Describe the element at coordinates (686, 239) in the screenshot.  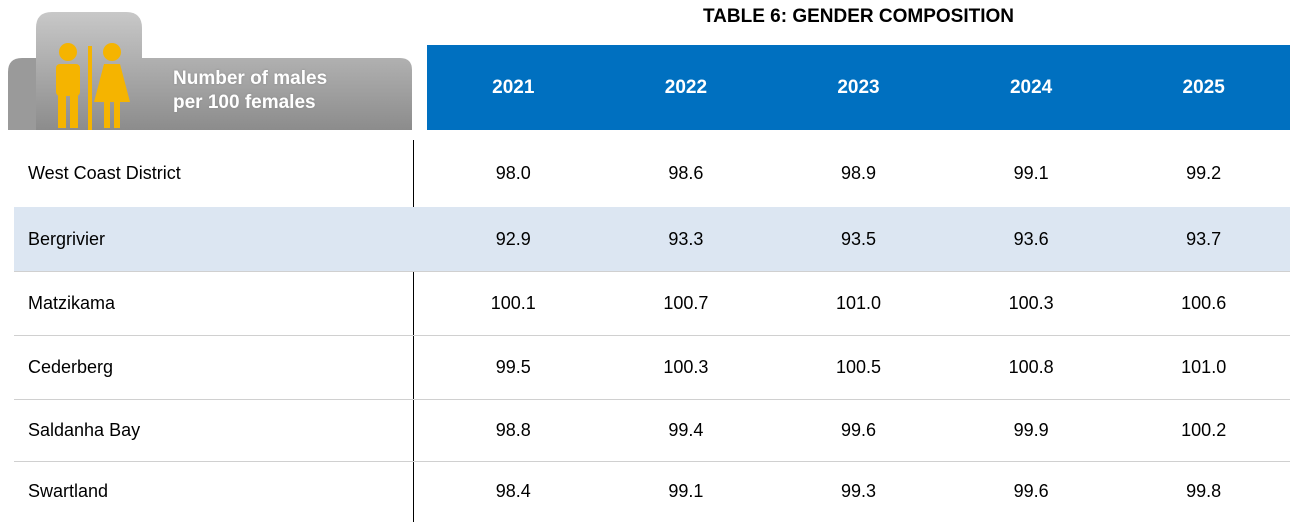
I see `table-cell: 93.3` at that location.